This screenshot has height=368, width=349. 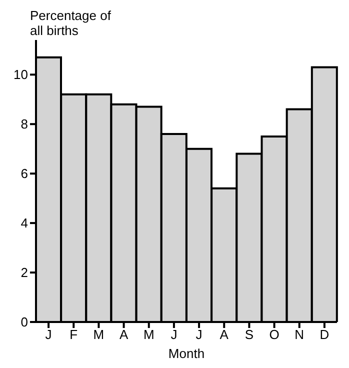 What do you see at coordinates (299, 334) in the screenshot?
I see `x-tick-label: N` at bounding box center [299, 334].